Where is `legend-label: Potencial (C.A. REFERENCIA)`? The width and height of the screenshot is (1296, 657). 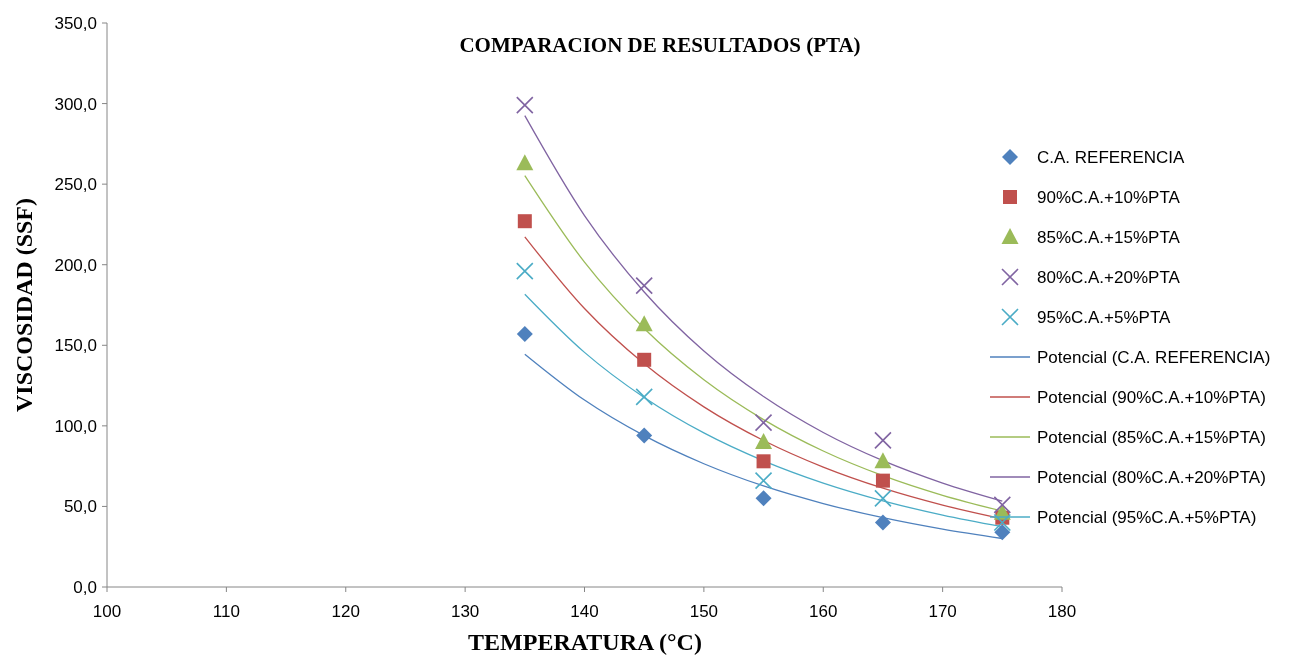 legend-label: Potencial (C.A. REFERENCIA) is located at coordinates (1154, 357).